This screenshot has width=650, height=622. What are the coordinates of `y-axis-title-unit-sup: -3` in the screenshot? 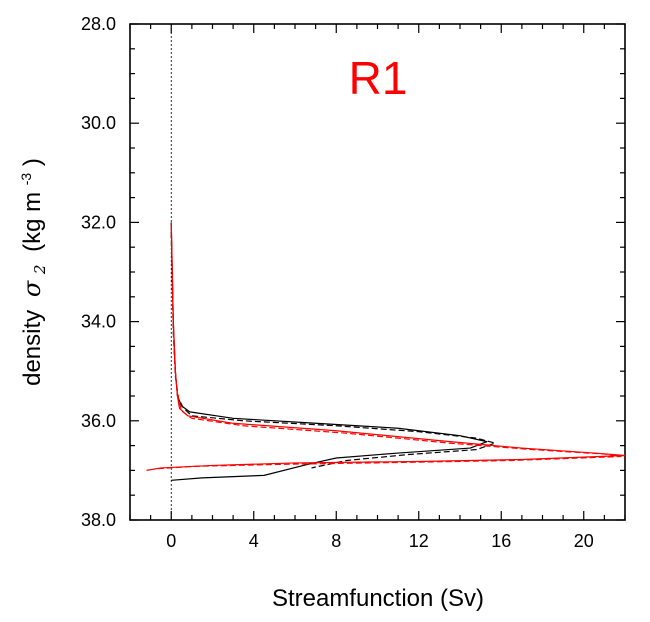 It's located at (26, 179).